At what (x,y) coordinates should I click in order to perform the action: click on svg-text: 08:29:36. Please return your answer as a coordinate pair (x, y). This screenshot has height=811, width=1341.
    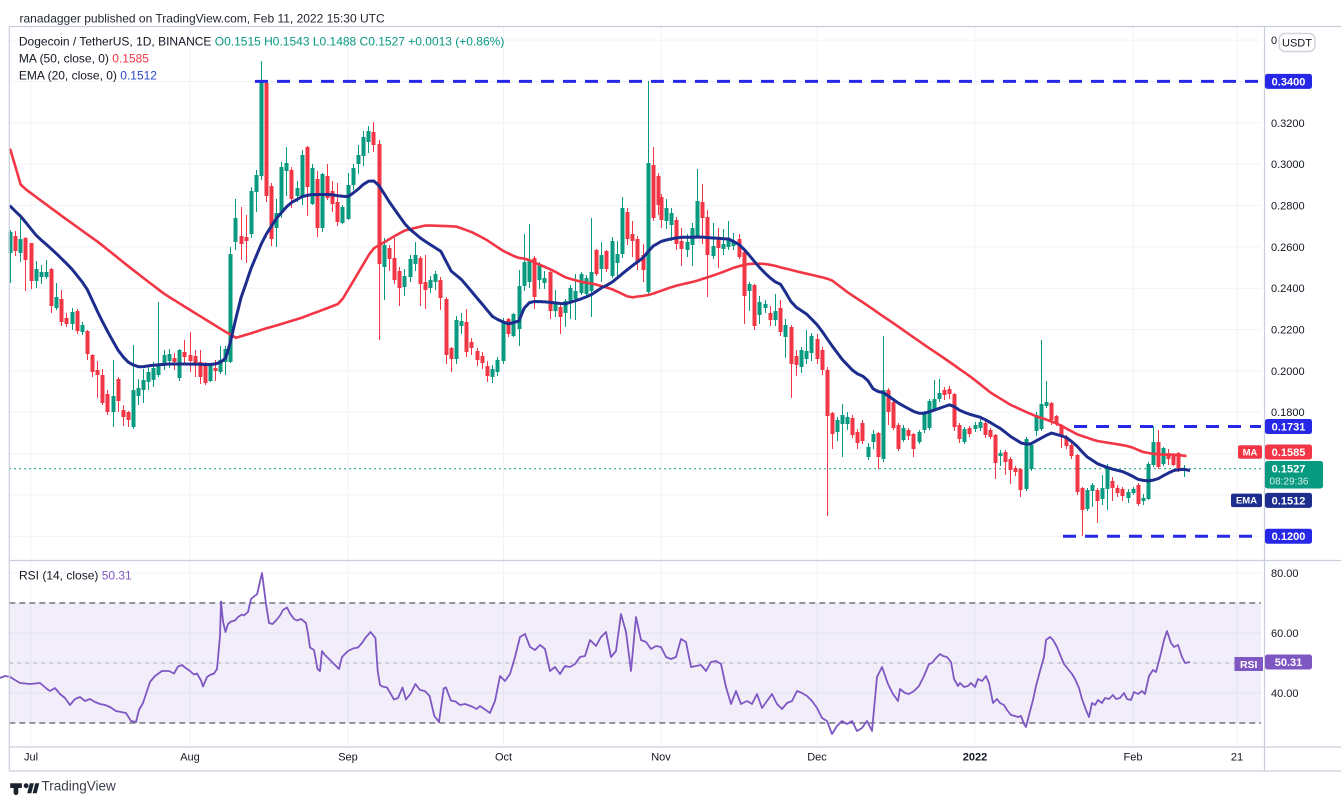
    Looking at the image, I should click on (1289, 482).